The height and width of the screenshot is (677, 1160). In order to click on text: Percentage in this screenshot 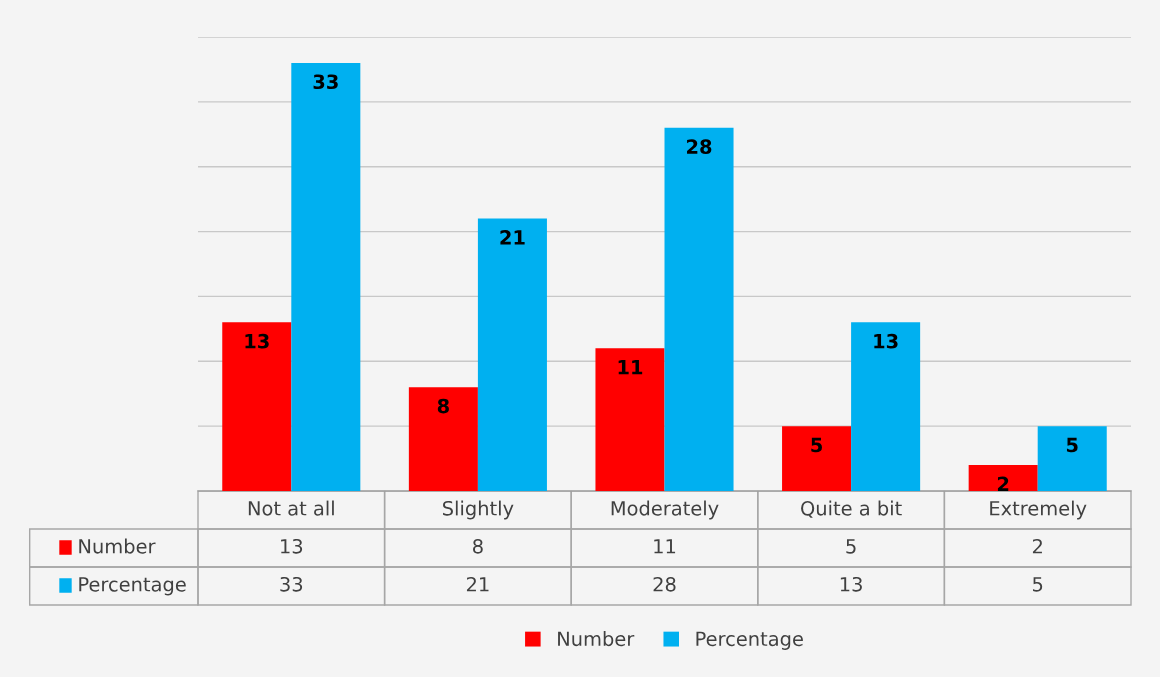, I will do `click(749, 640)`.